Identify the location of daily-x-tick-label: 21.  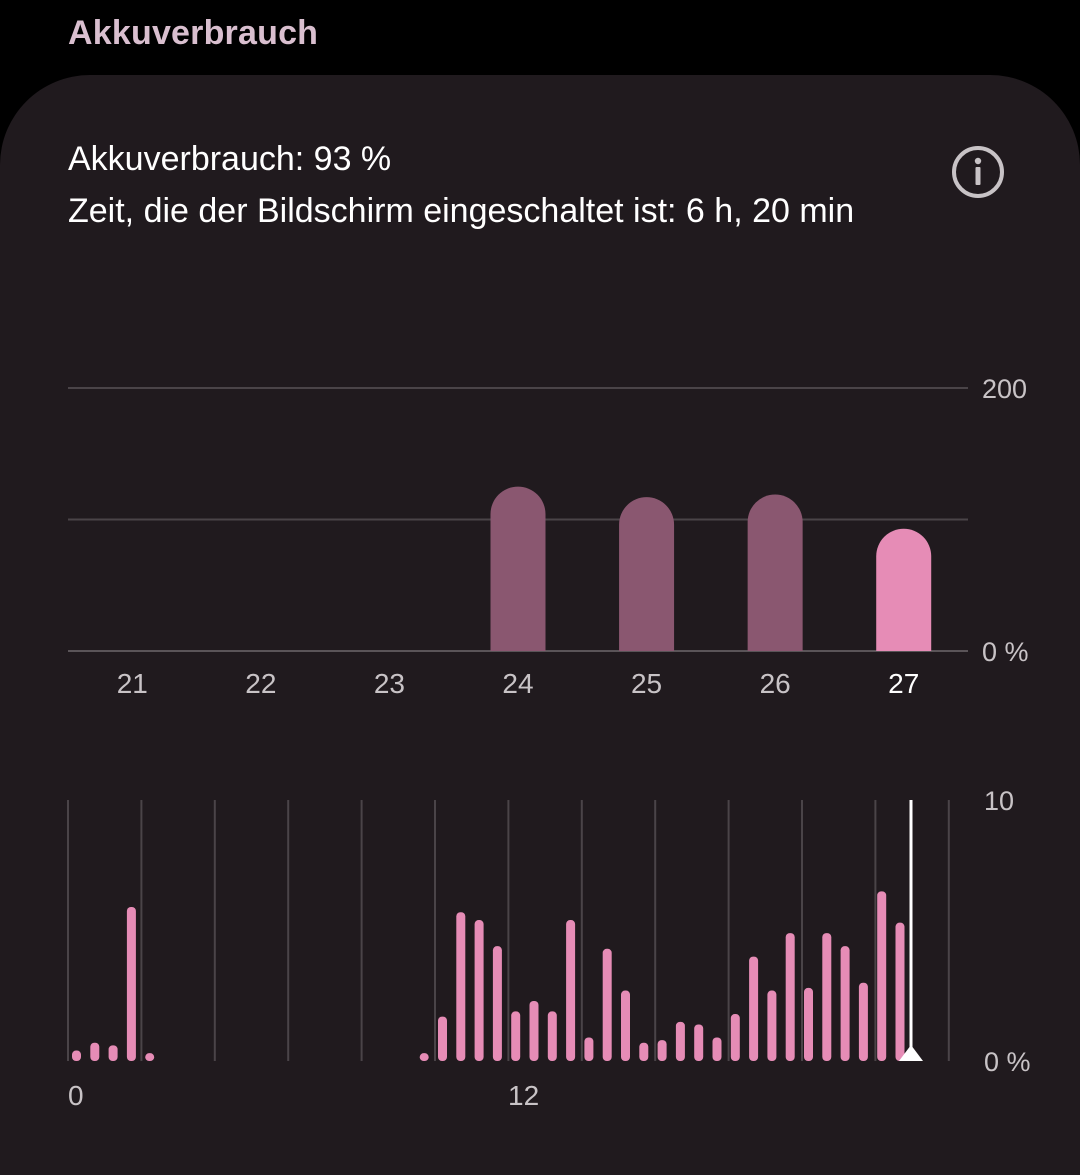
(132, 683).